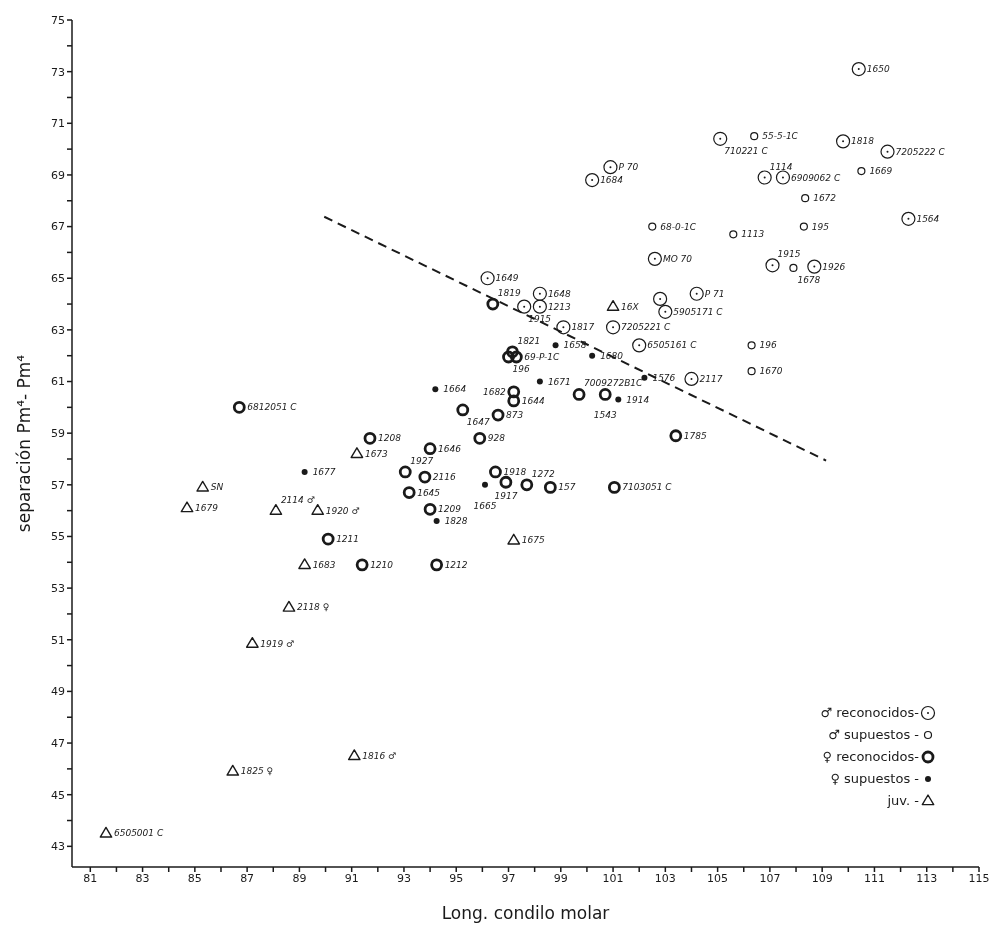 The width and height of the screenshot is (1002, 945). Describe the element at coordinates (58, 20) in the screenshot. I see `y-tick-label: 75` at that location.